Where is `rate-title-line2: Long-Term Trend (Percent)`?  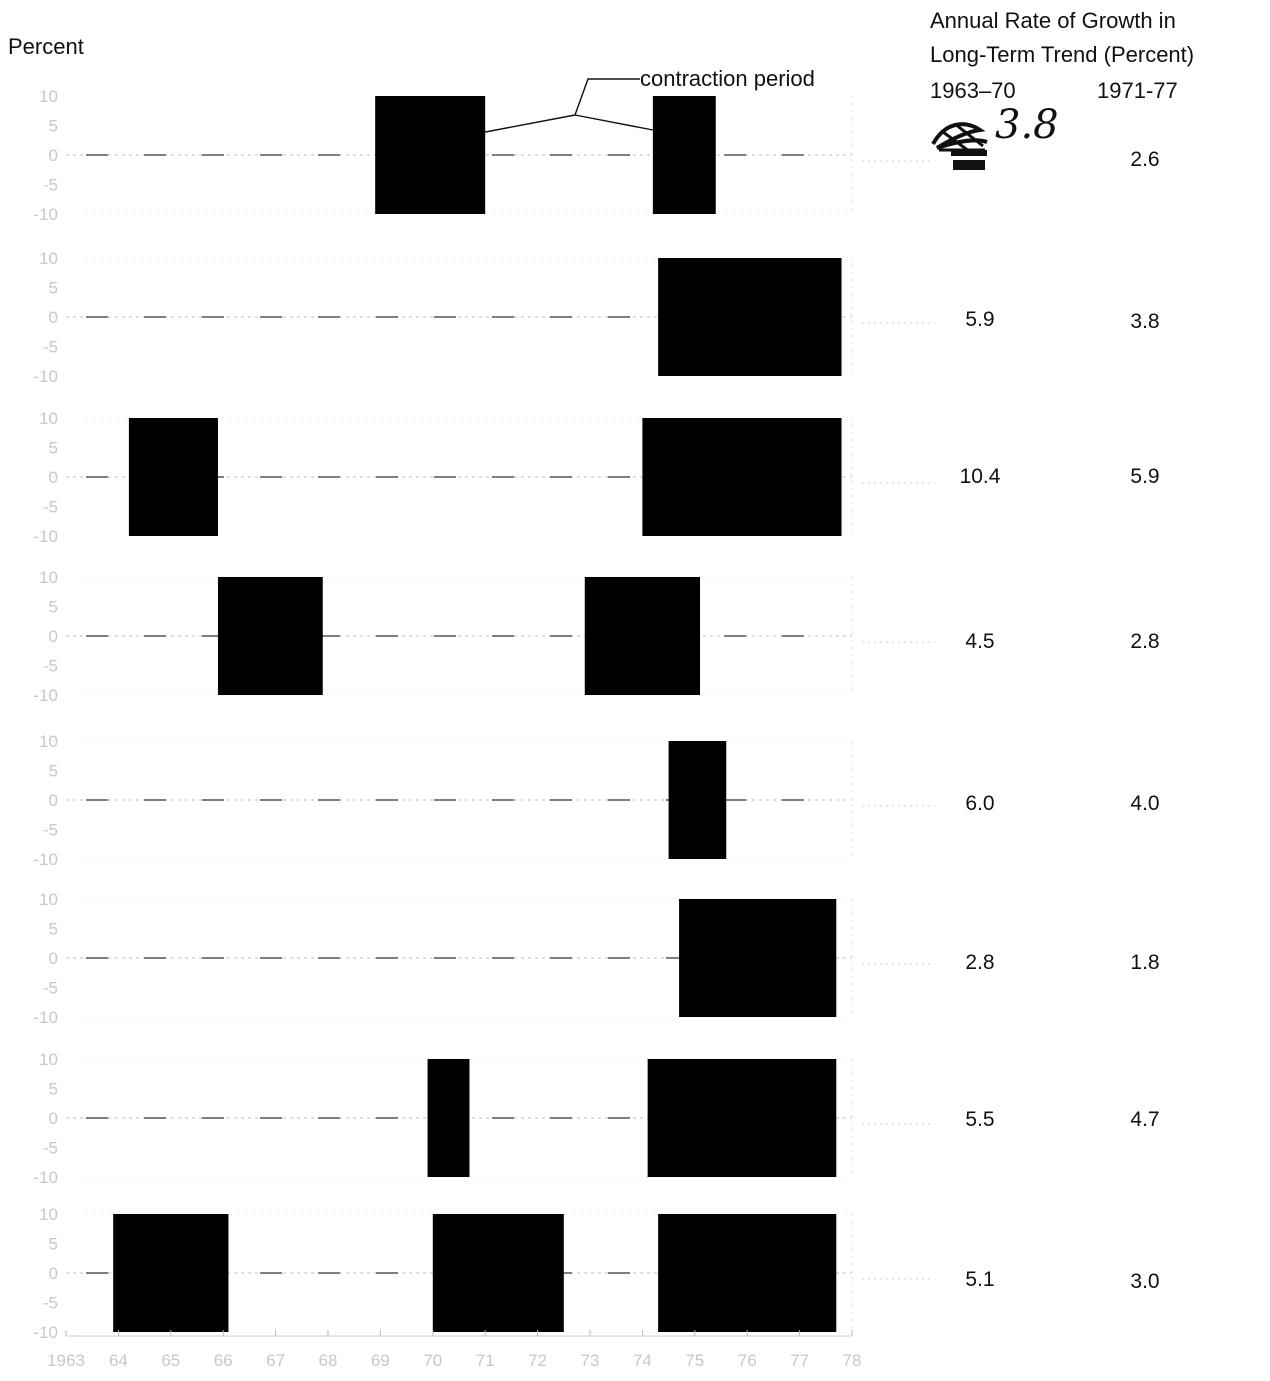
rate-title-line2: Long-Term Trend (Percent) is located at coordinates (1062, 54).